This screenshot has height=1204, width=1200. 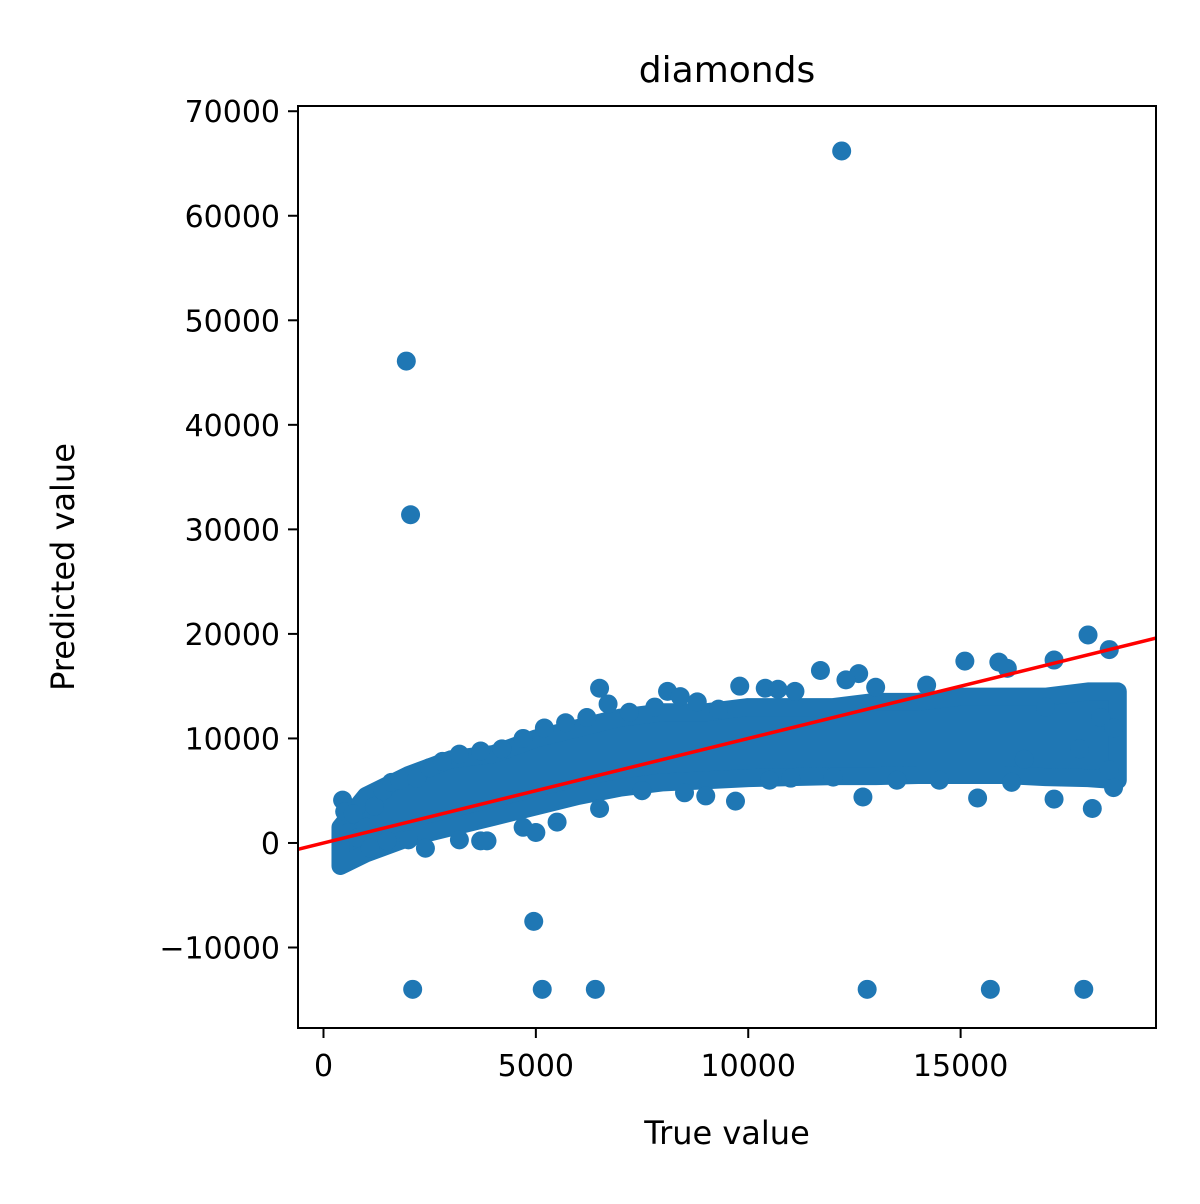 What do you see at coordinates (232, 112) in the screenshot?
I see `y-tick-label: 70000` at bounding box center [232, 112].